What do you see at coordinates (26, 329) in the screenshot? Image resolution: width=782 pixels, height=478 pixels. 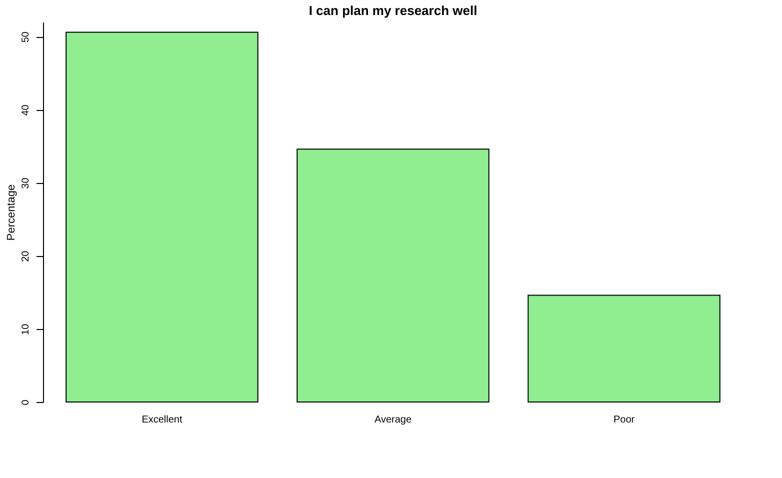 I see `y-tick-label: 10` at bounding box center [26, 329].